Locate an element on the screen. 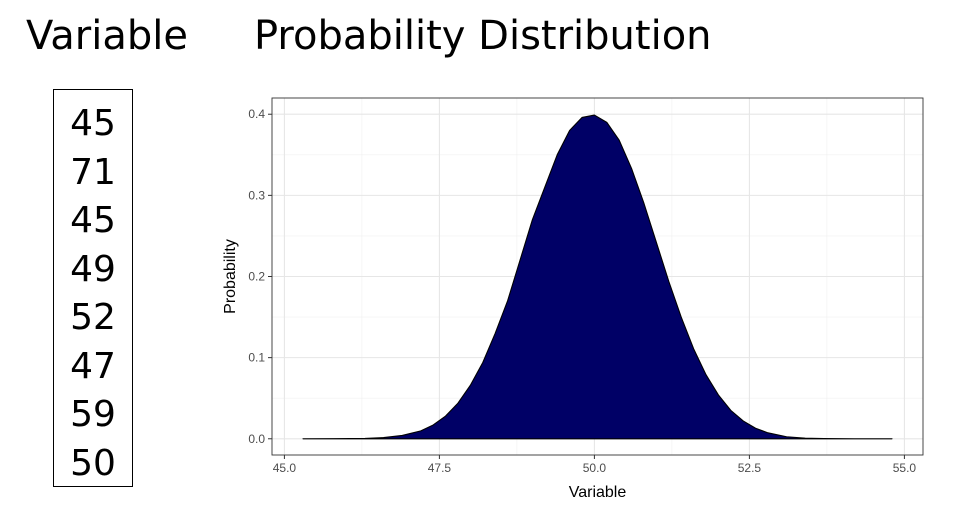 The height and width of the screenshot is (520, 962). variable-value: 59 is located at coordinates (93, 414).